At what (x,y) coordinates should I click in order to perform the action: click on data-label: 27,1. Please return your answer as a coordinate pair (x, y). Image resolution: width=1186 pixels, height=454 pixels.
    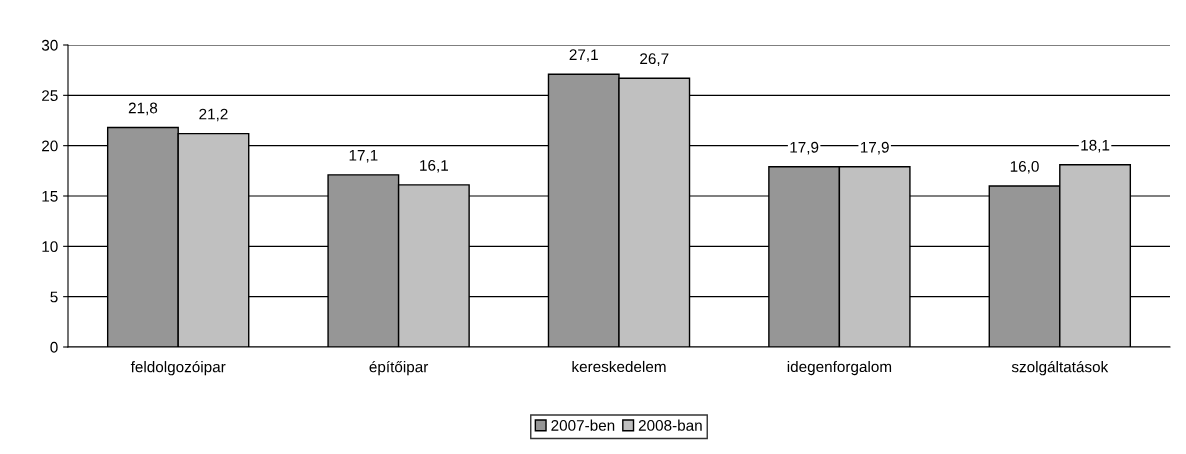
    Looking at the image, I should click on (583, 55).